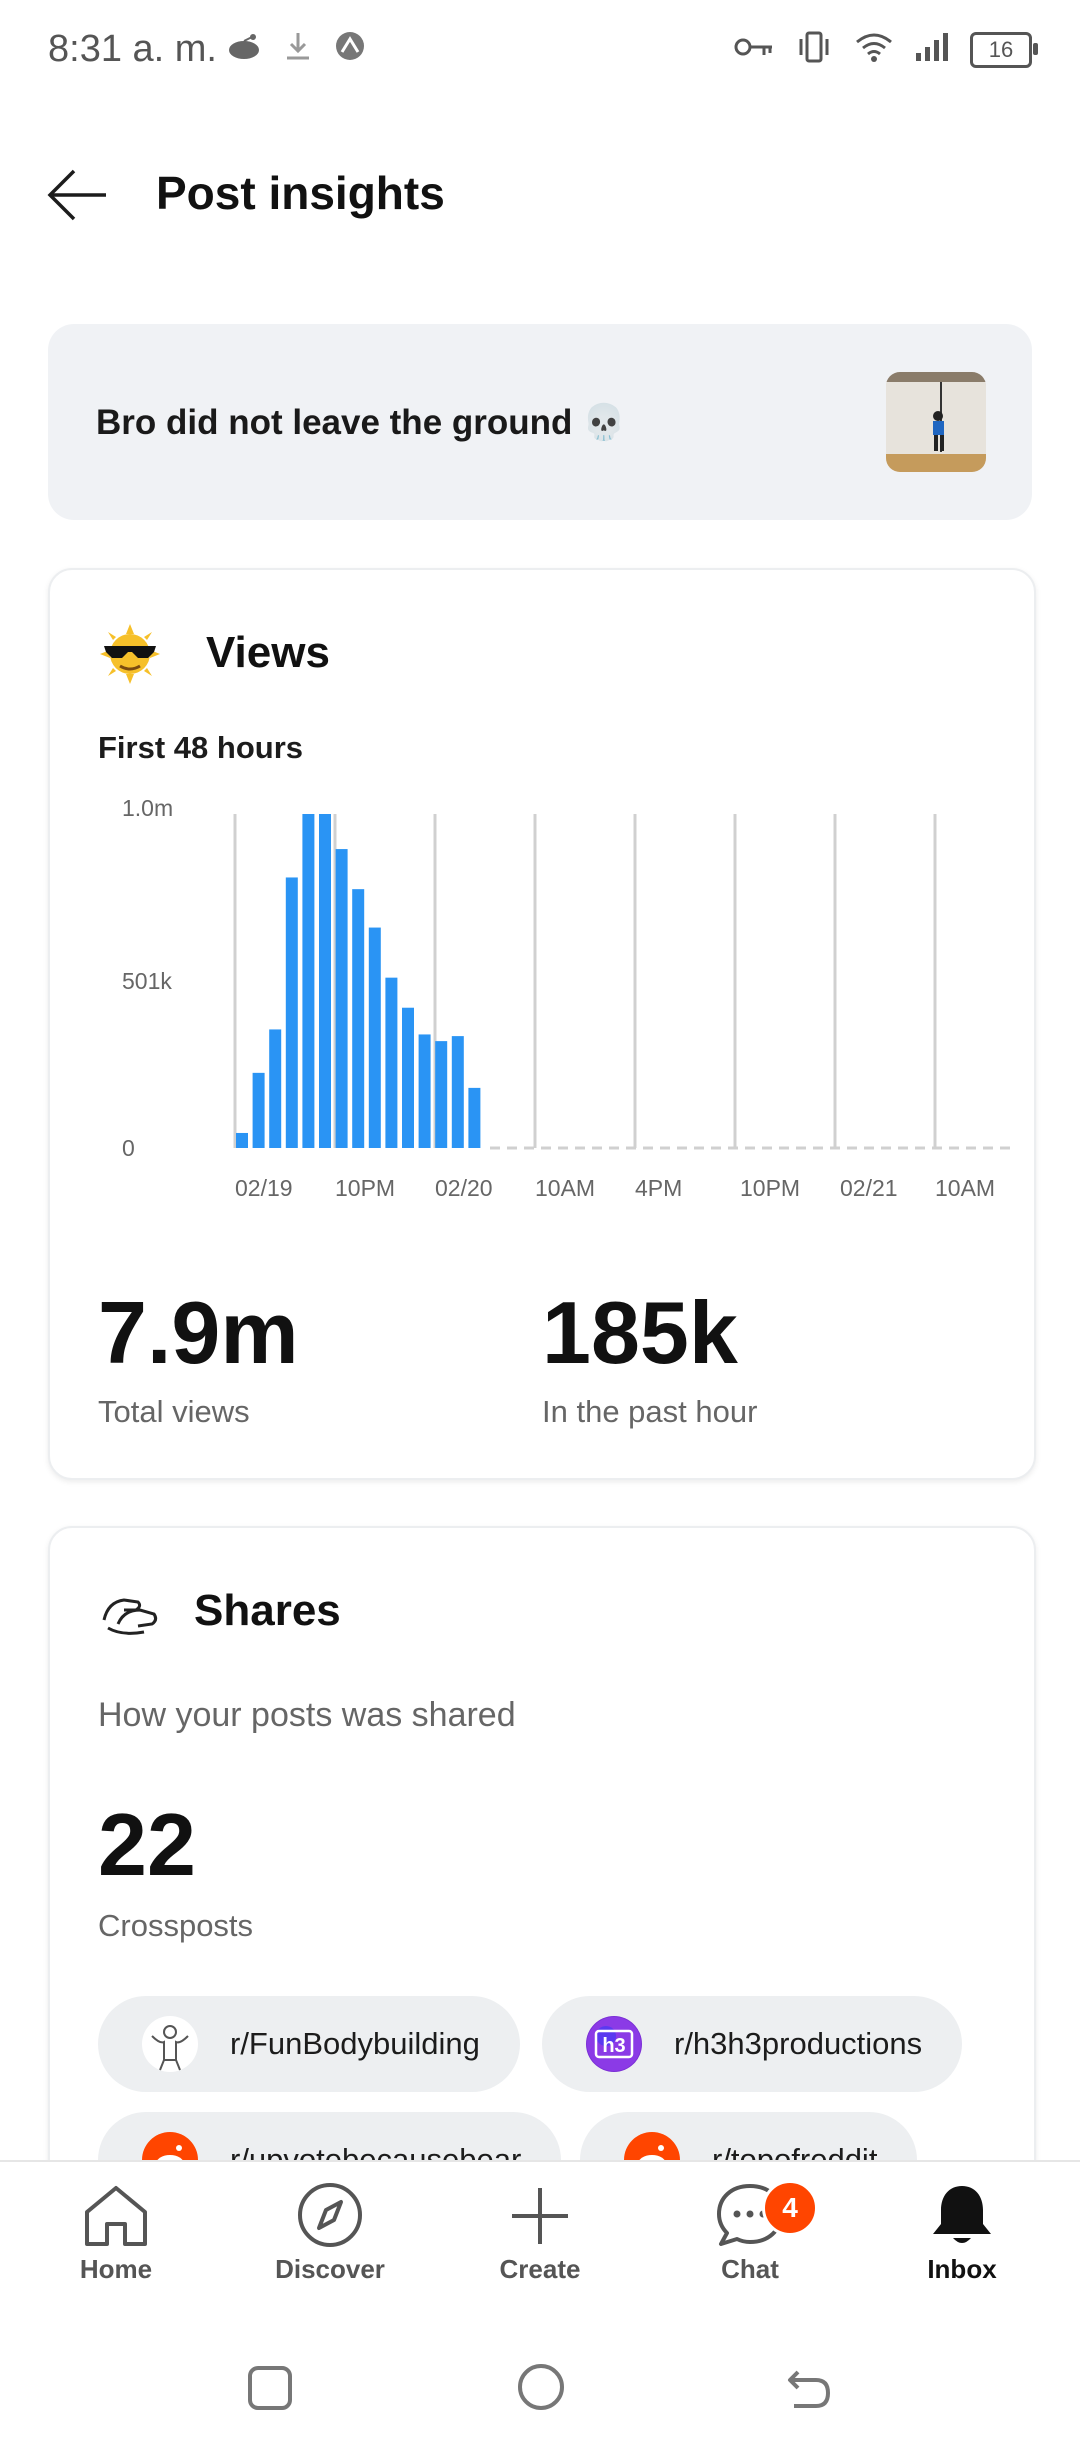 The width and height of the screenshot is (1080, 2460). I want to click on total-views-label: Total views, so click(174, 1411).